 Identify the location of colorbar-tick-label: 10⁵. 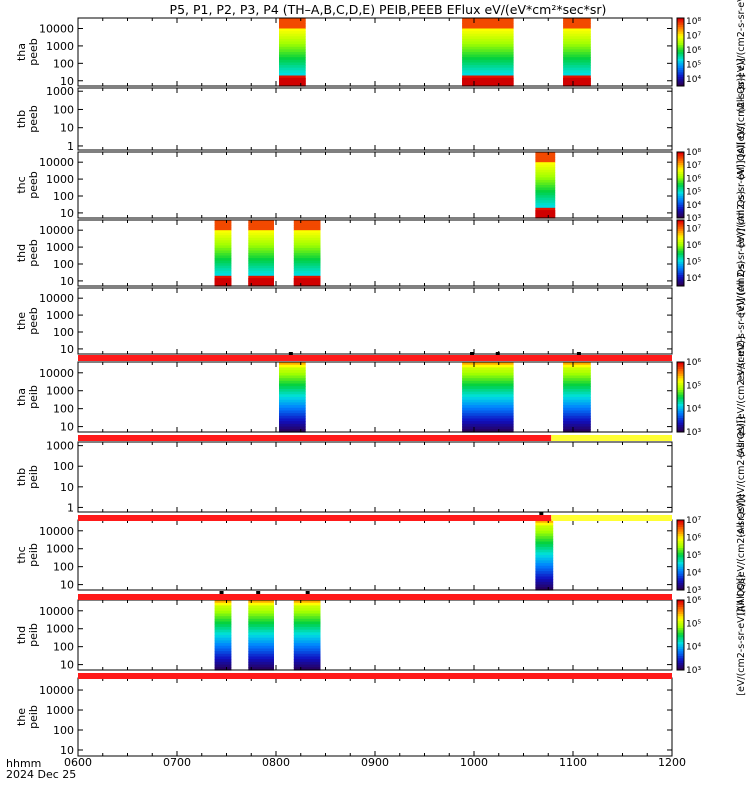
(693, 65).